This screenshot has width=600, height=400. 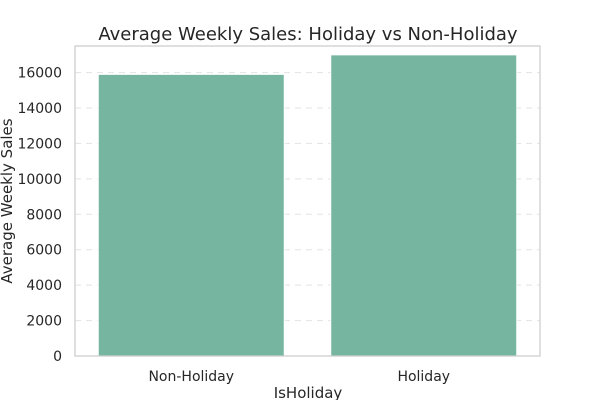 I want to click on x-tick-label: Holiday, so click(x=423, y=377).